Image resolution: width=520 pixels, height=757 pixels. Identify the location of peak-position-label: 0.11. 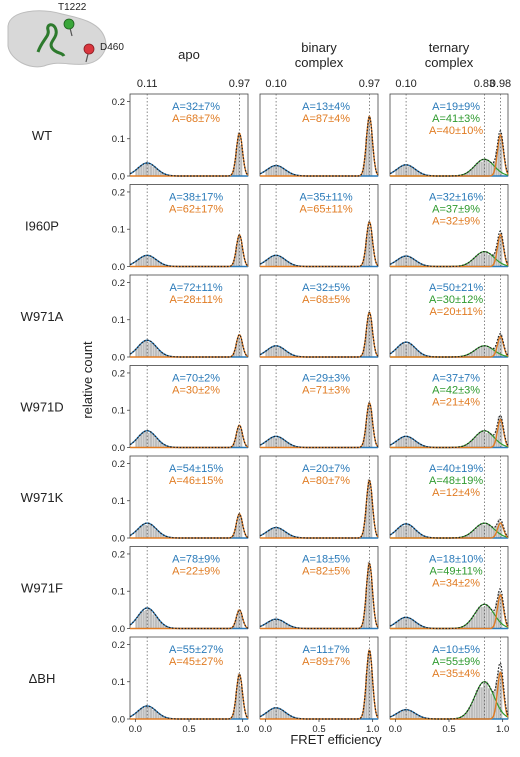
(147, 84).